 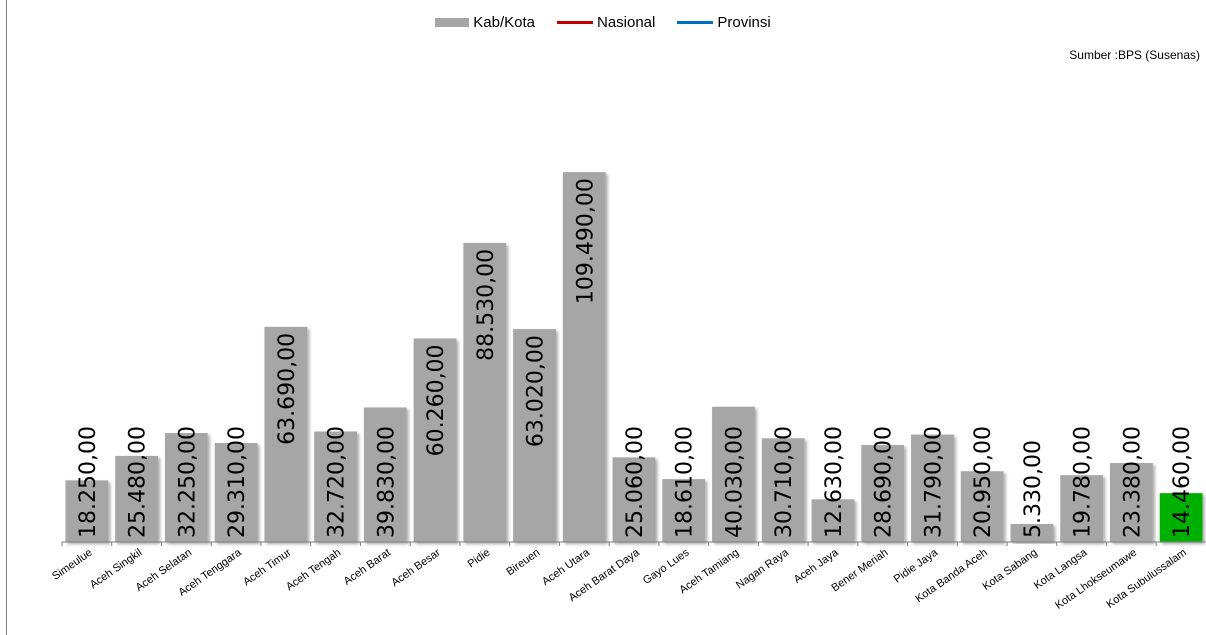 What do you see at coordinates (626, 22) in the screenshot?
I see `legend-label-nasional: Nasional` at bounding box center [626, 22].